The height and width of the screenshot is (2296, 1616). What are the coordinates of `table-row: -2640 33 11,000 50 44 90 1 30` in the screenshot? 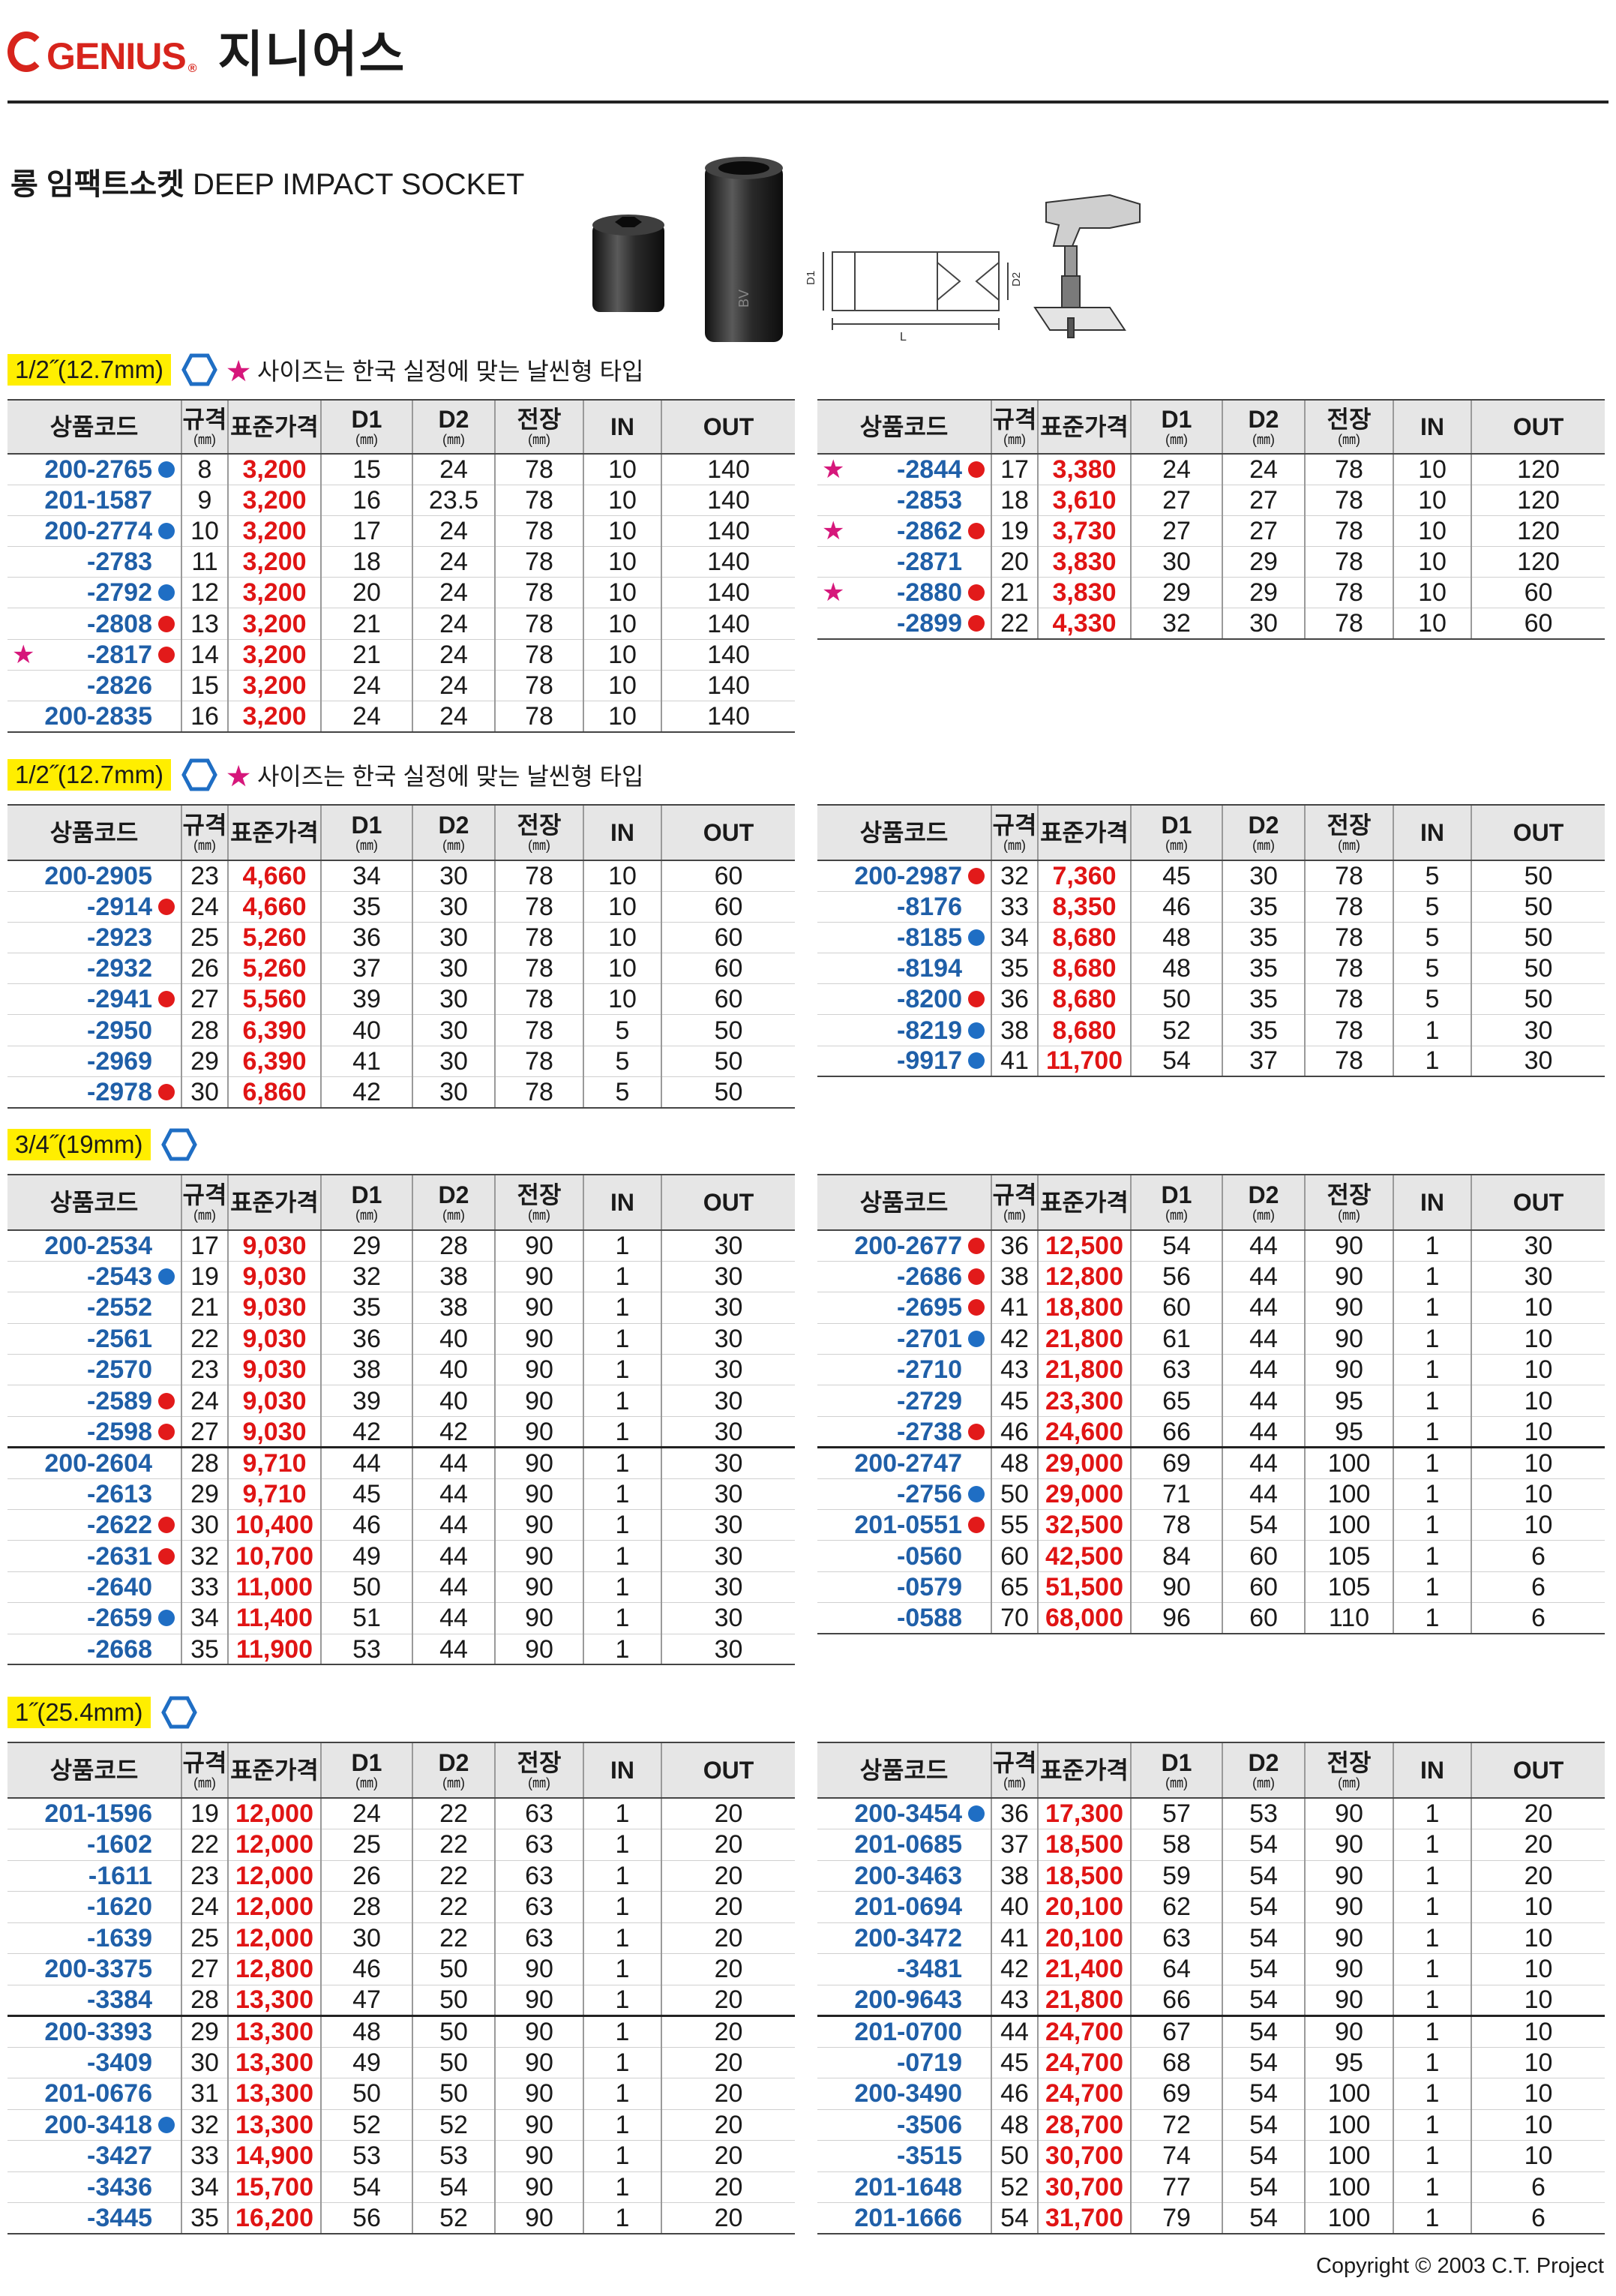 It's located at (401, 1587).